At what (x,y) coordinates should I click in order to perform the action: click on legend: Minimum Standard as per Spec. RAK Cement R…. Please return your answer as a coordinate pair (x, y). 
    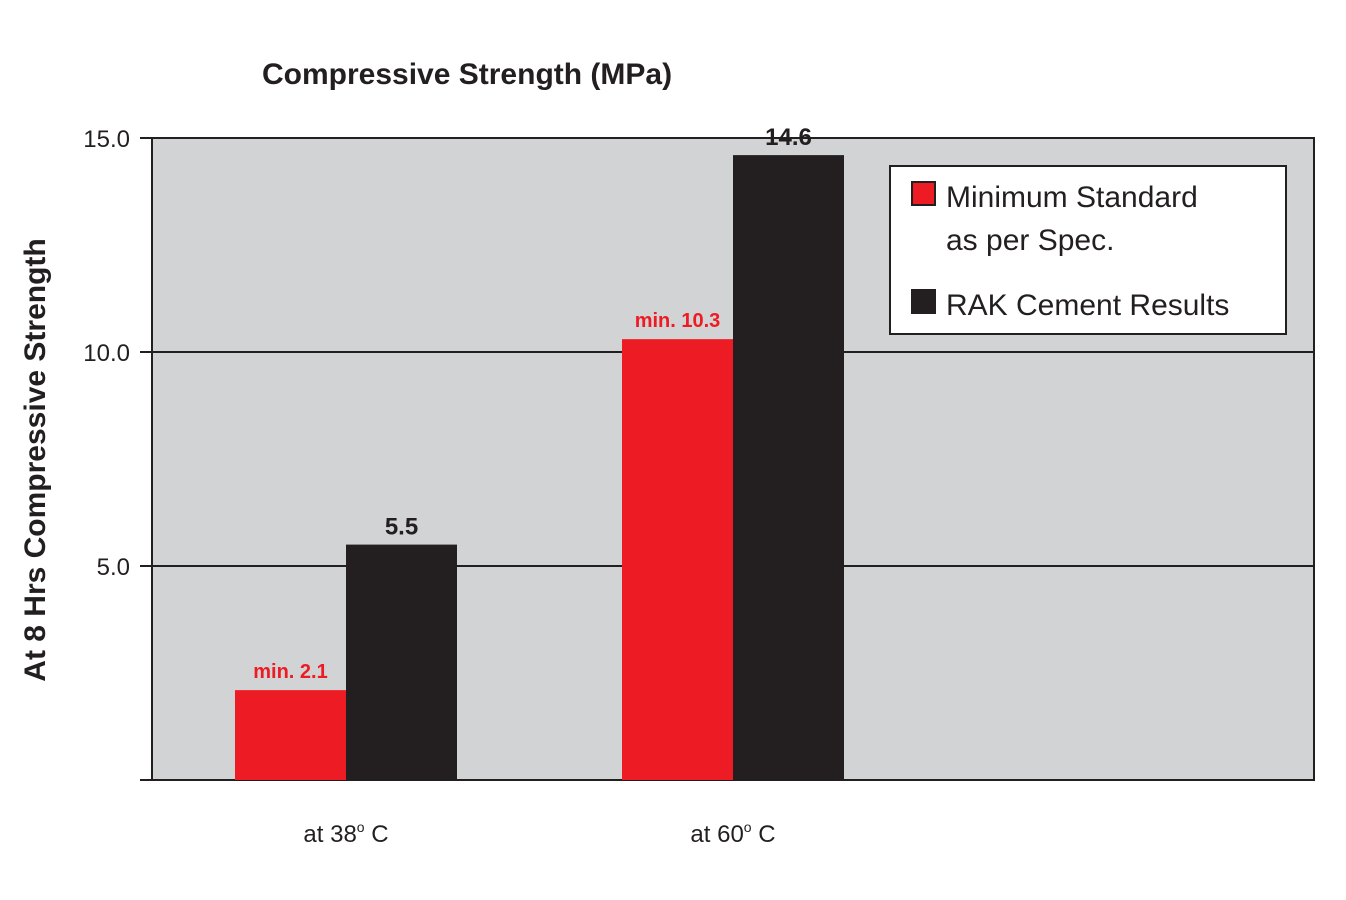
    Looking at the image, I should click on (1088, 250).